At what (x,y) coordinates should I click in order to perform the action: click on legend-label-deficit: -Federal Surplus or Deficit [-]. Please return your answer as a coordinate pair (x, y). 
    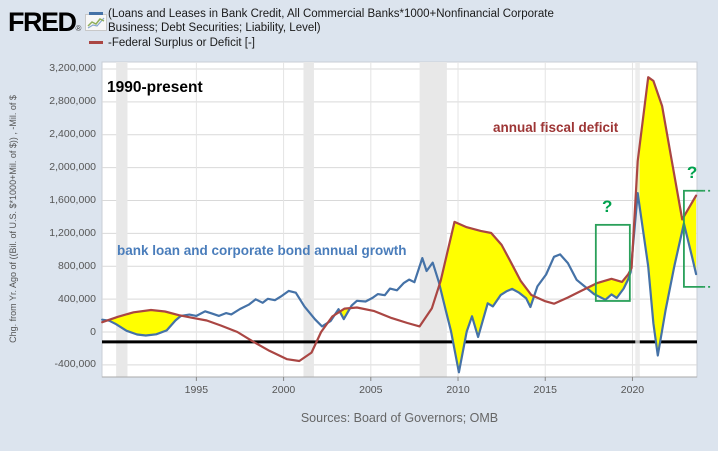
    Looking at the image, I should click on (181, 43).